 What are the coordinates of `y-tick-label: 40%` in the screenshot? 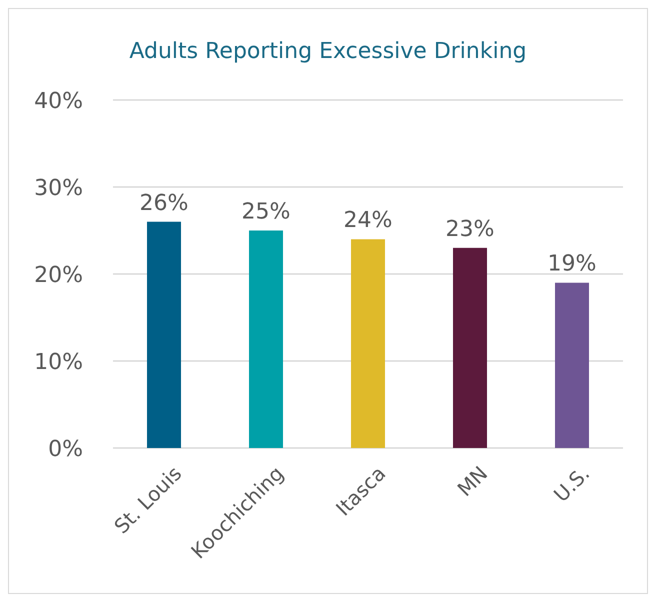 It's located at (58, 101).